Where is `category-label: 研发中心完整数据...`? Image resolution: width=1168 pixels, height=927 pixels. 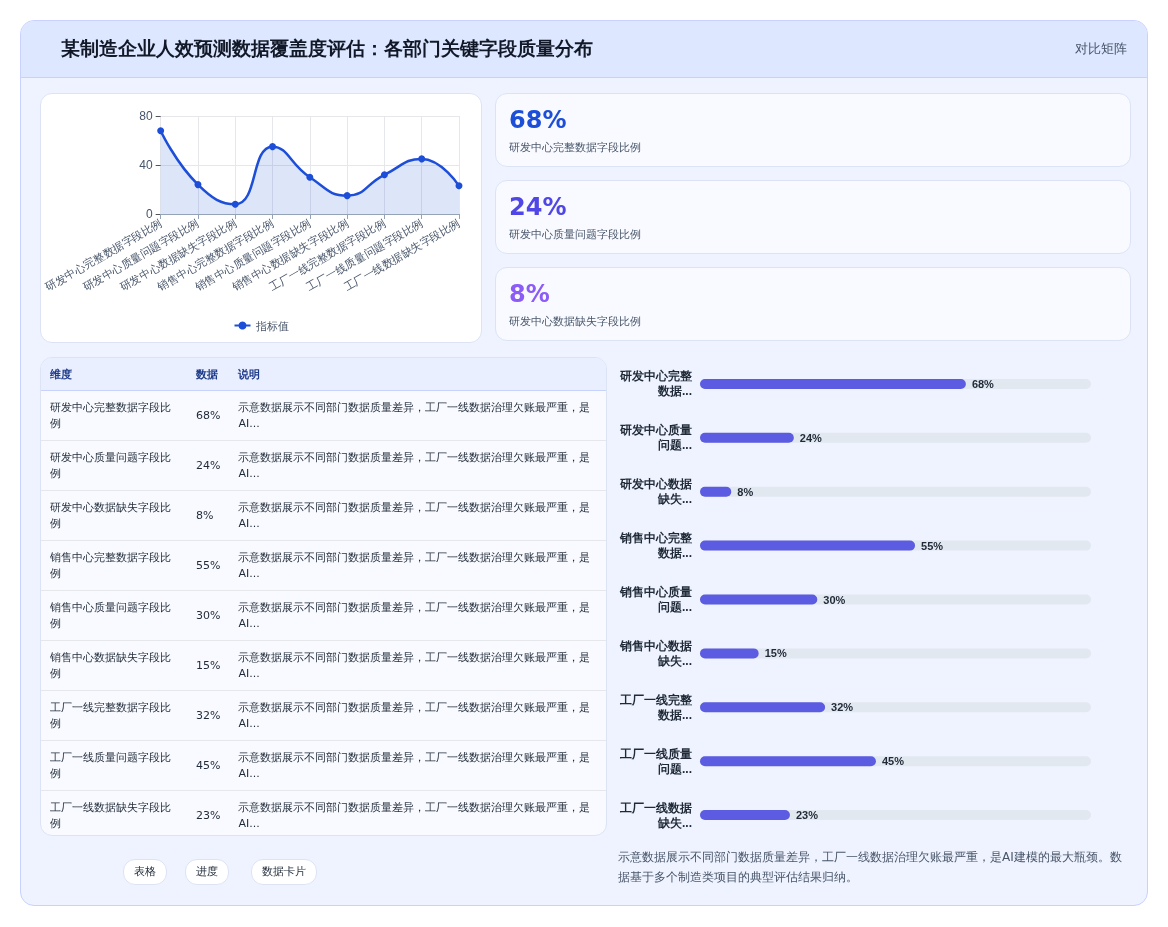
category-label: 研发中心完整数据... is located at coordinates (656, 384).